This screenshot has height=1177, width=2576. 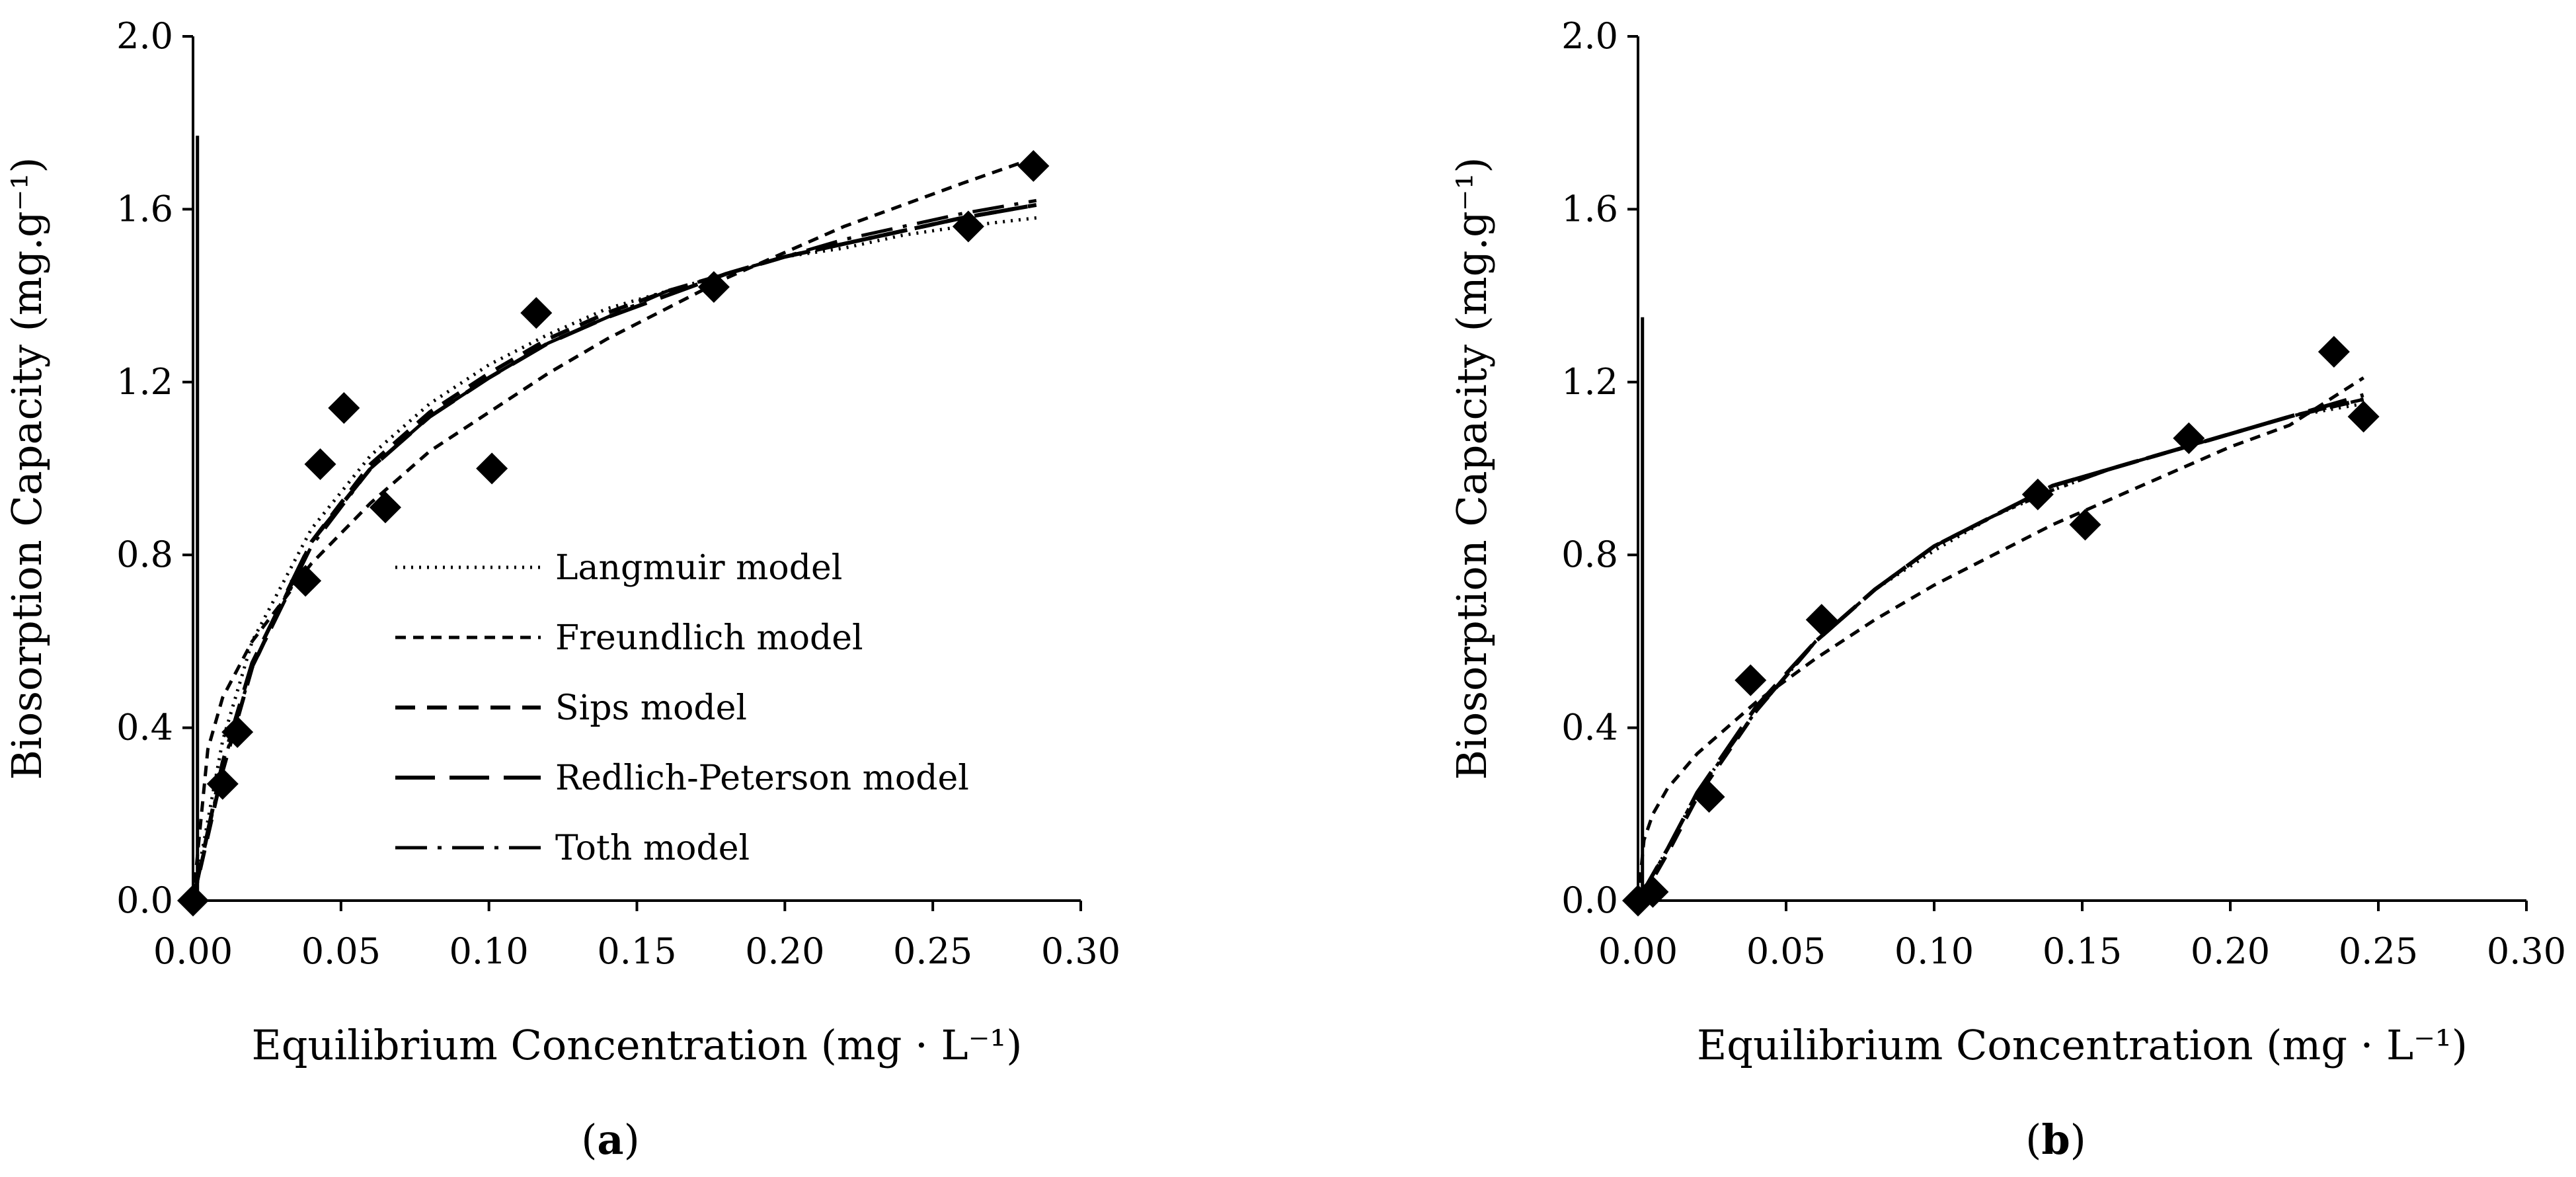 I want to click on series-line-redlich-peterson-model, so click(x=2000, y=648).